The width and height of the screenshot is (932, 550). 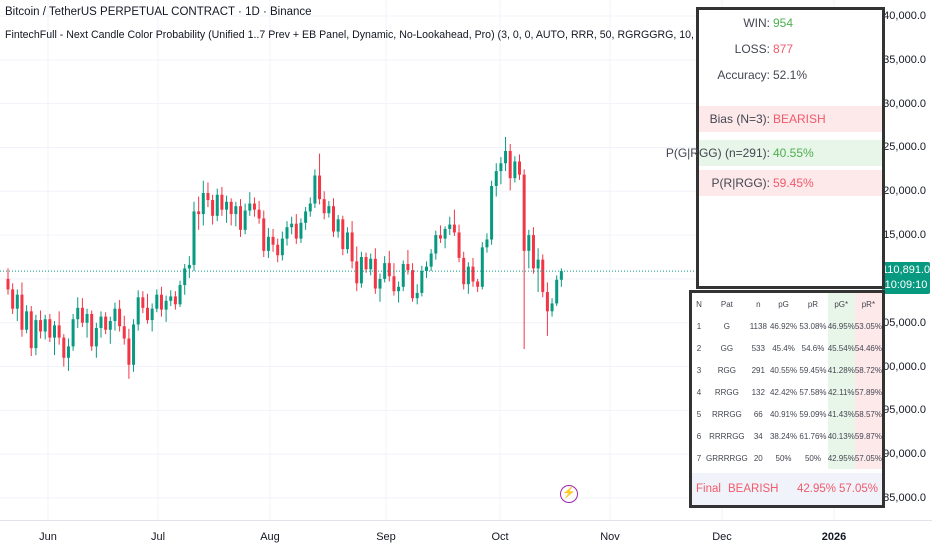 What do you see at coordinates (901, 59) in the screenshot?
I see `price-tick-label: 135,000.0` at bounding box center [901, 59].